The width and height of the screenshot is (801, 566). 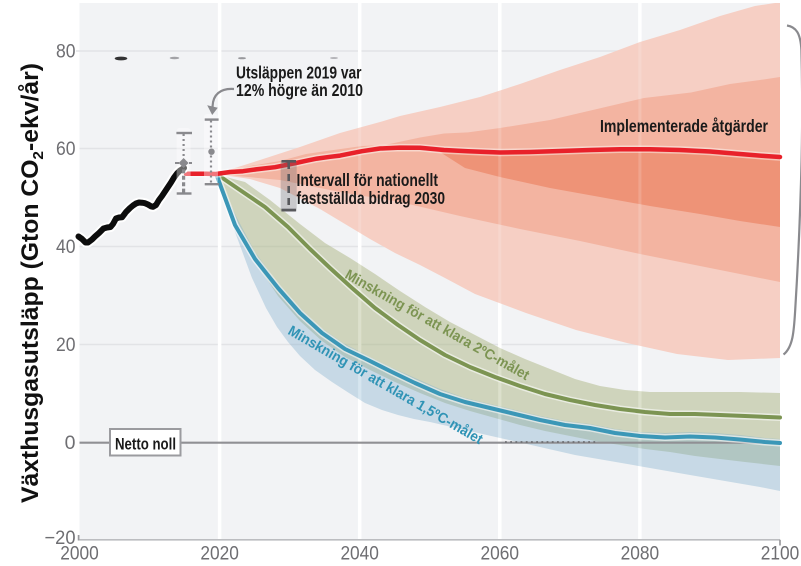 What do you see at coordinates (780, 554) in the screenshot?
I see `svg-text: 2100` at bounding box center [780, 554].